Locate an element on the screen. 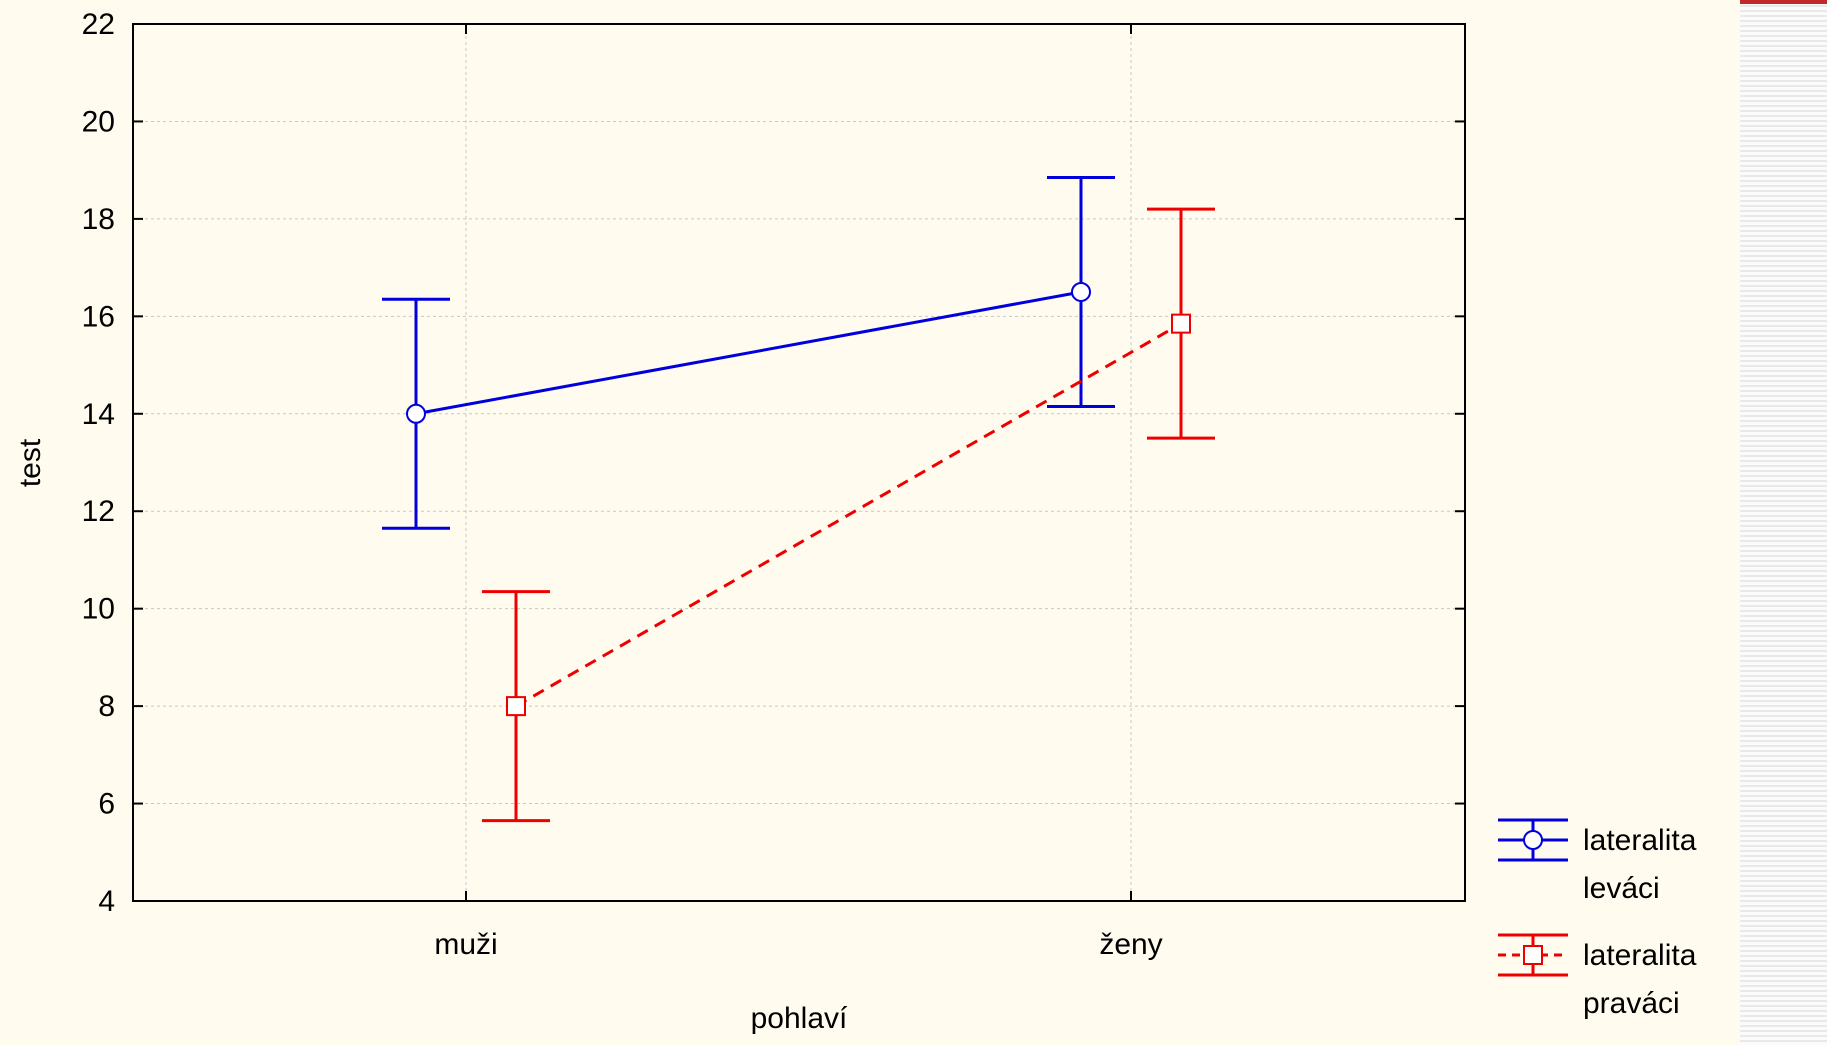 This screenshot has height=1045, width=1827. y-tick-label: 16 is located at coordinates (98, 316).